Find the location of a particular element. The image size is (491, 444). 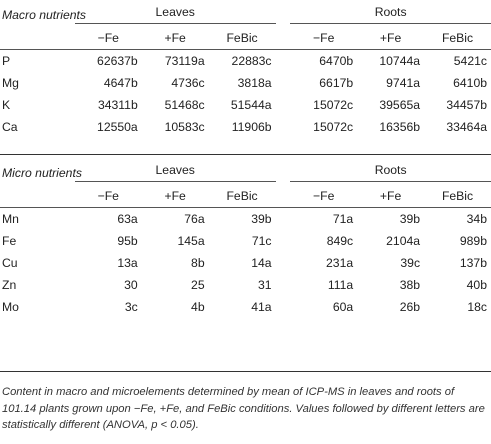

row-label: P is located at coordinates (6, 61).